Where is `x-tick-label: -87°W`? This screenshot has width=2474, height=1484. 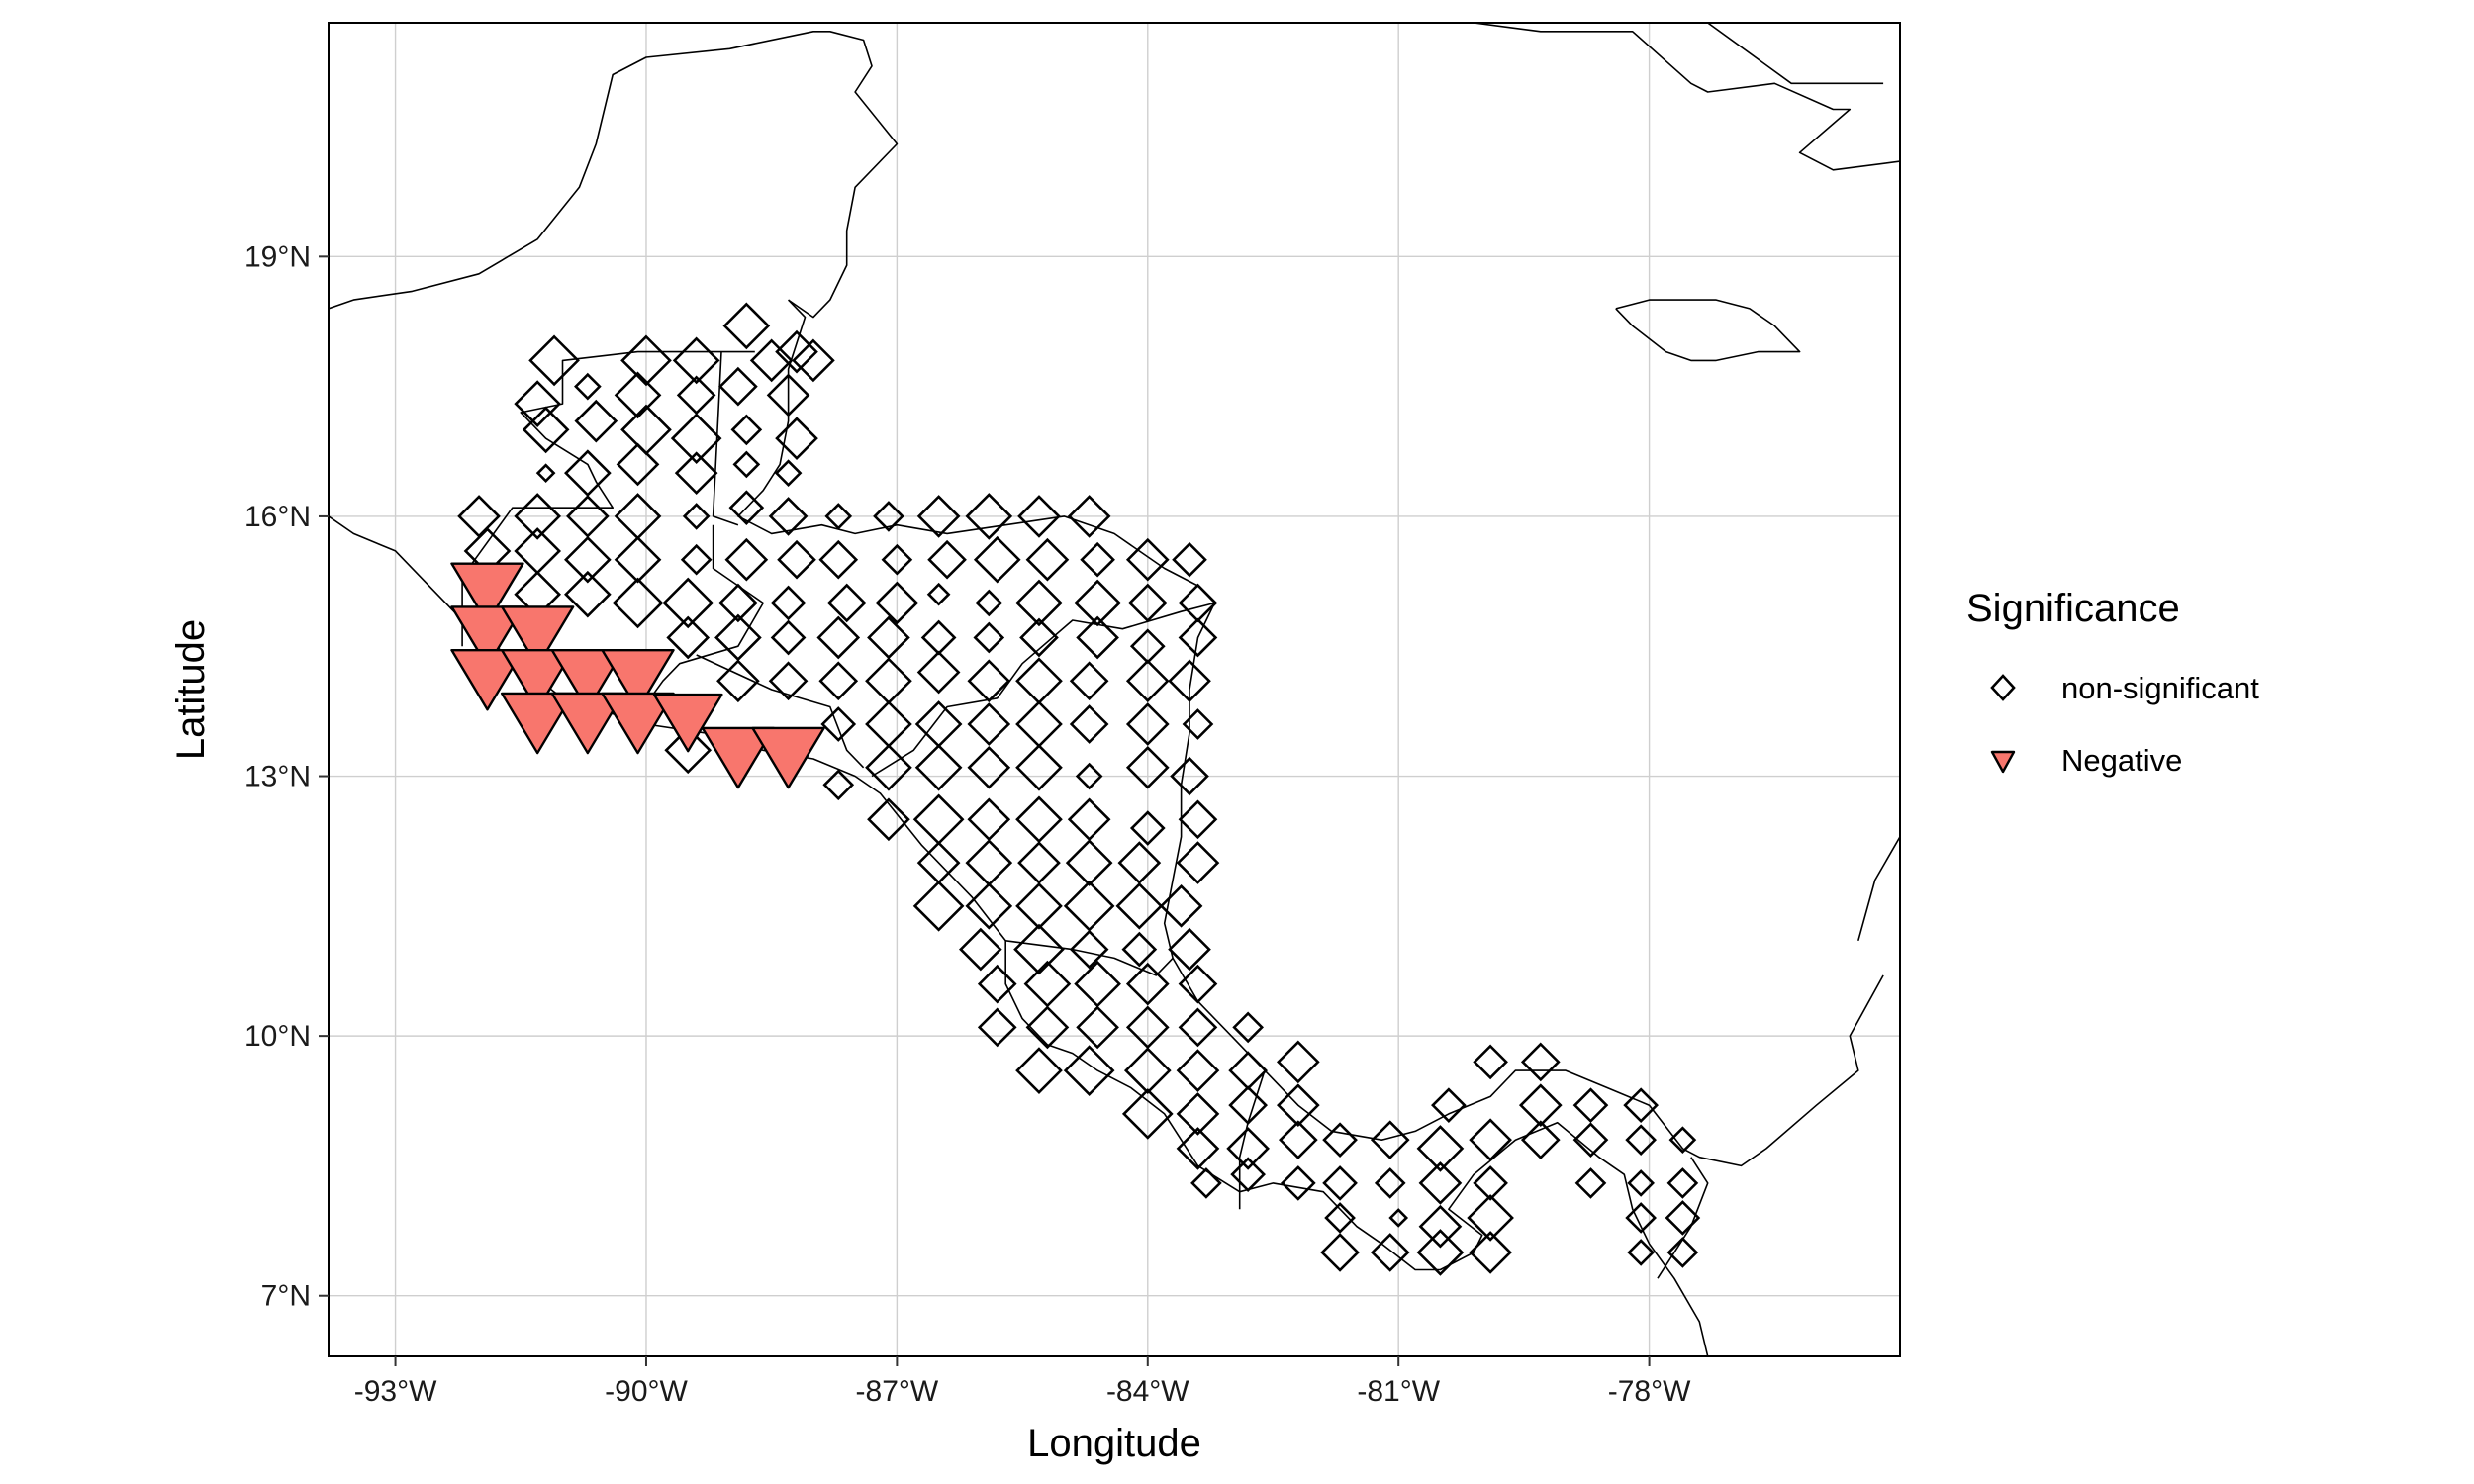 x-tick-label: -87°W is located at coordinates (898, 1391).